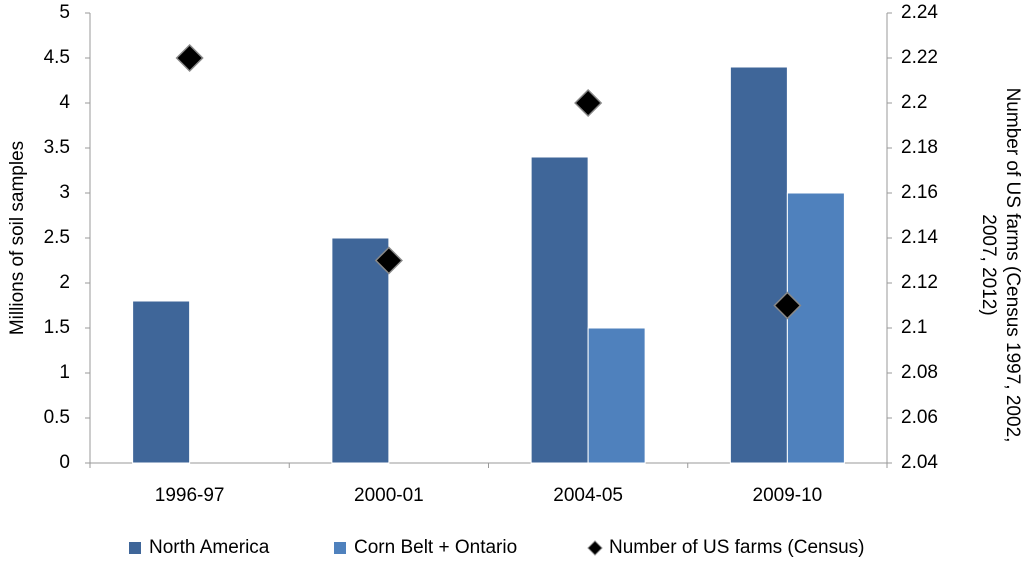 The width and height of the screenshot is (1024, 565). Describe the element at coordinates (209, 547) in the screenshot. I see `legend-label: North America` at that location.